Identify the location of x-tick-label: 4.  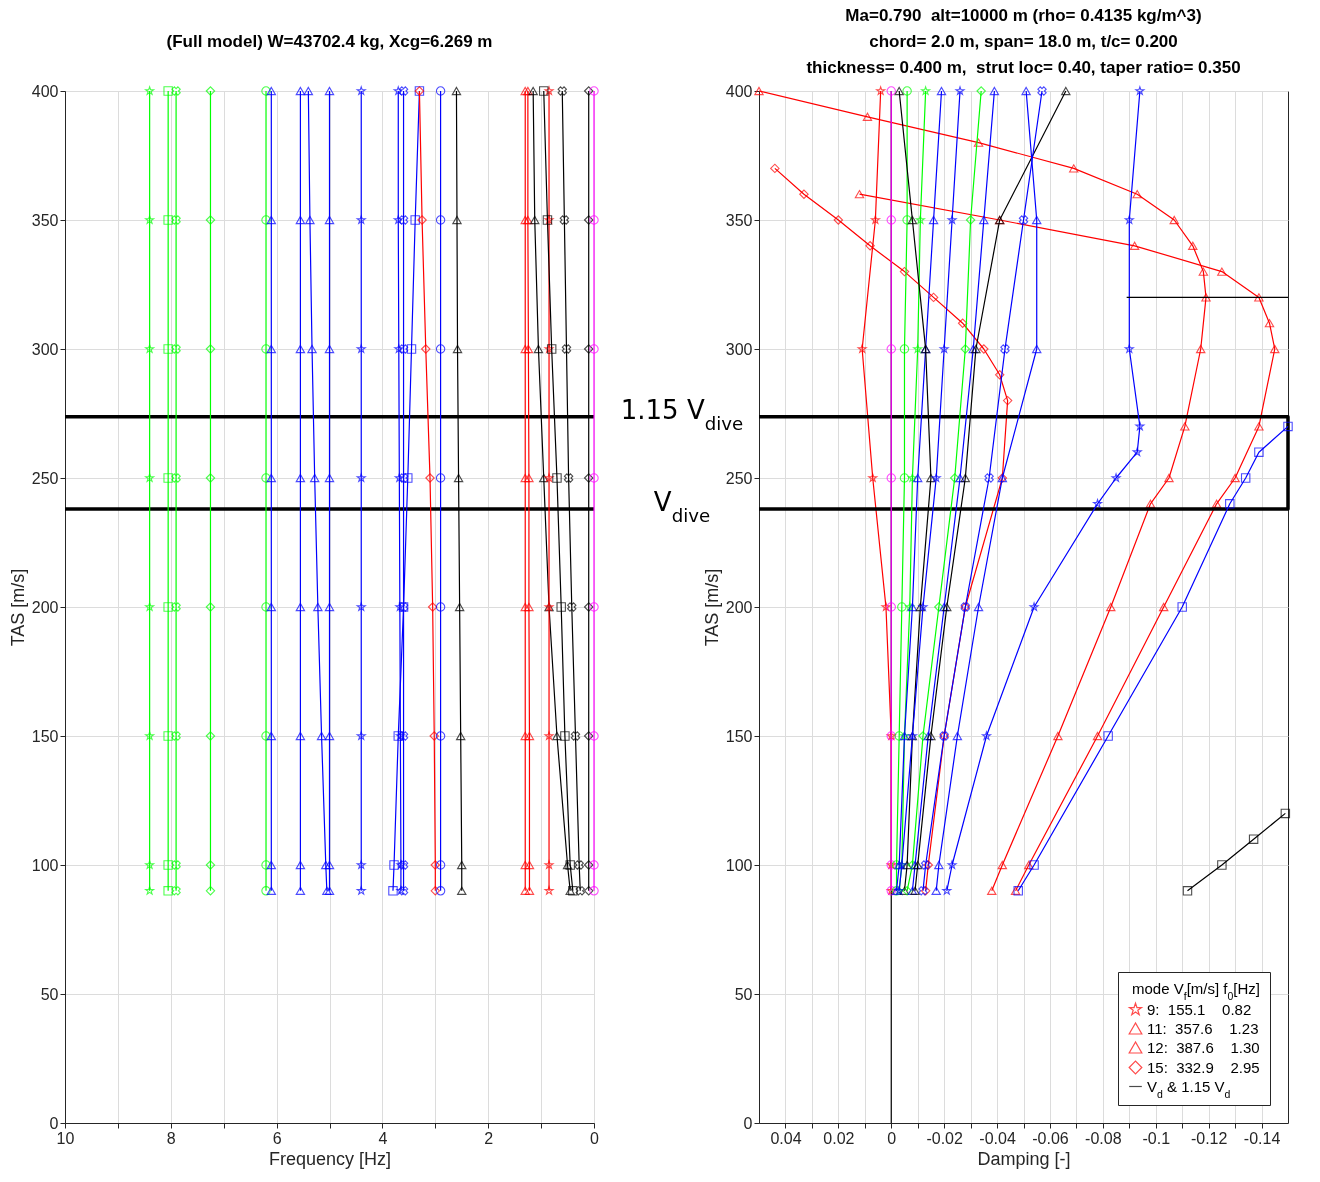
(383, 1138).